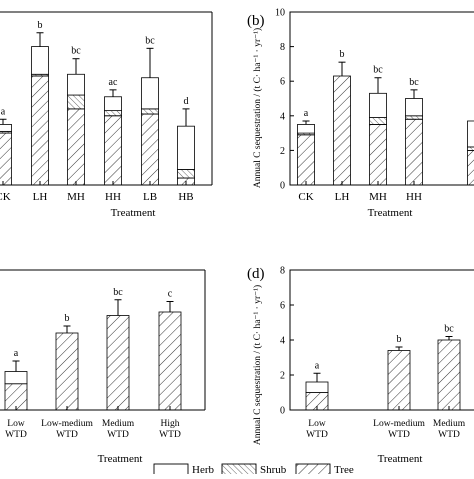 Image resolution: width=474 pixels, height=479 pixels. I want to click on legend-label-tree: Tree, so click(344, 469).